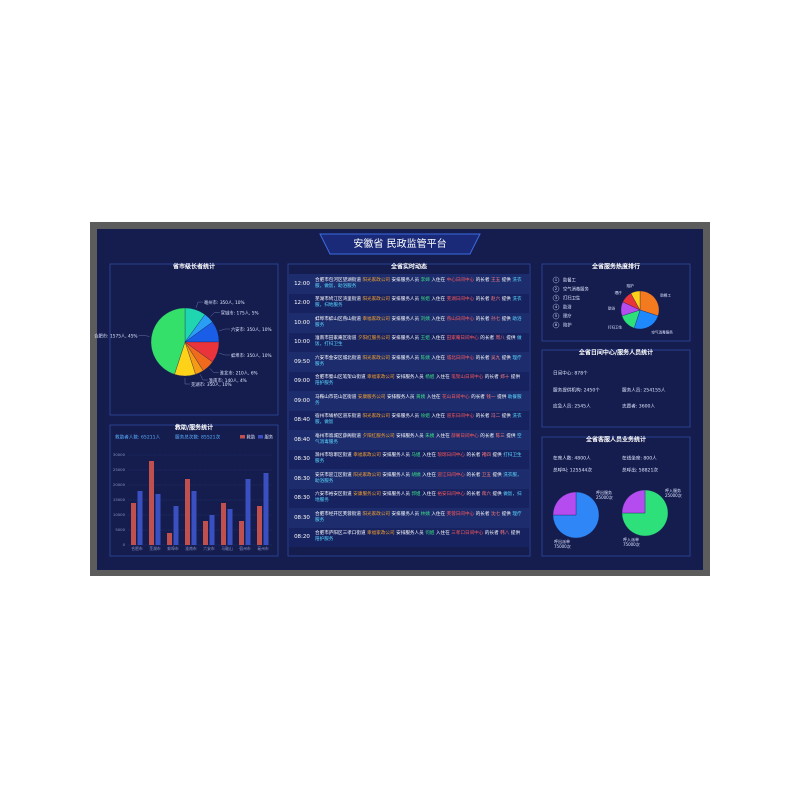 The image size is (800, 800). What do you see at coordinates (119, 499) in the screenshot?
I see `y-tick-label: 15000` at bounding box center [119, 499].